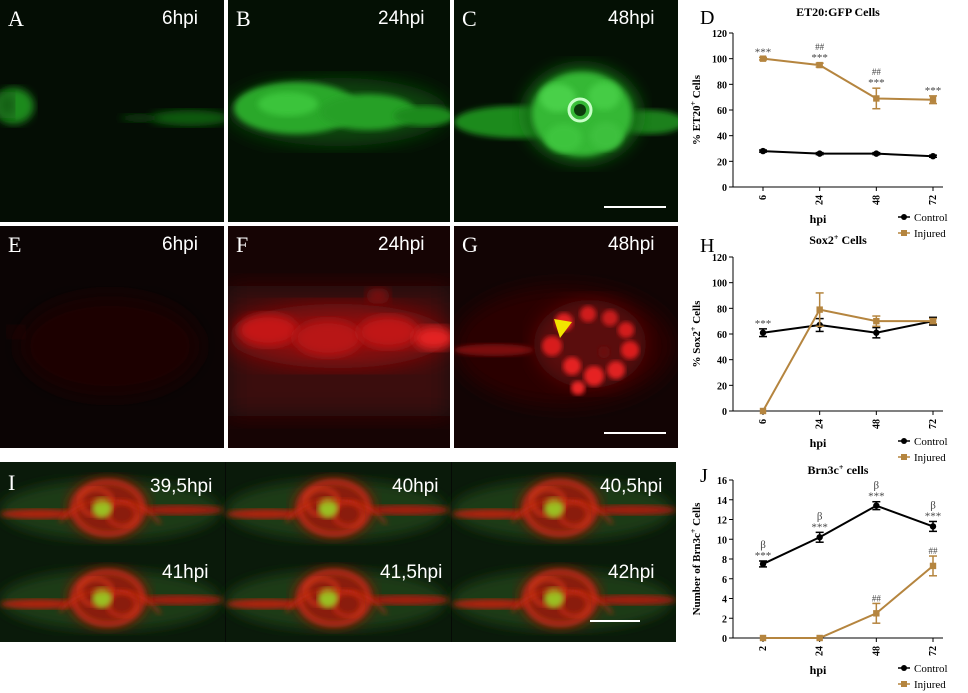  What do you see at coordinates (631, 18) in the screenshot?
I see `time-label-c: 48hpi` at bounding box center [631, 18].